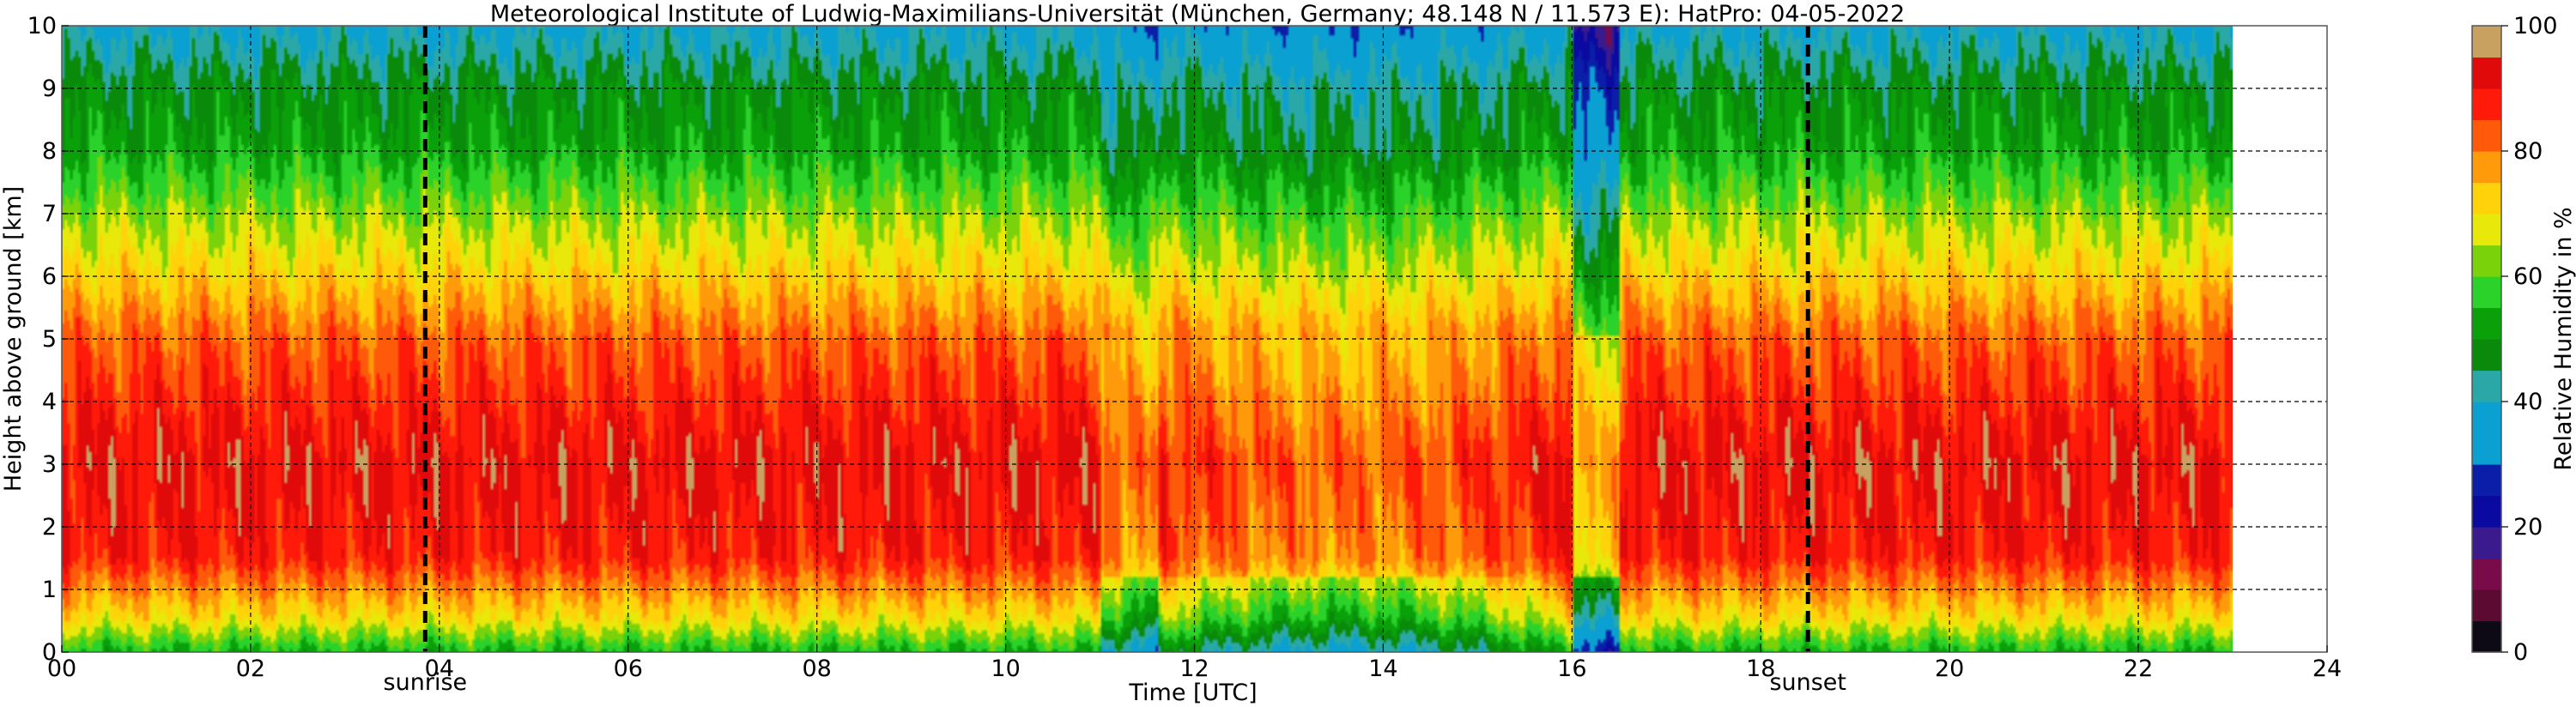 This screenshot has width=2576, height=707. Describe the element at coordinates (2528, 151) in the screenshot. I see `colorbar-tick-label: 80` at that location.